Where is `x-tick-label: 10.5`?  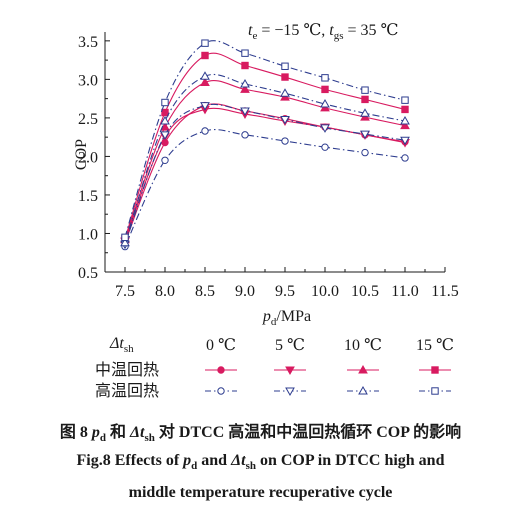 x-tick-label: 10.5 is located at coordinates (365, 291).